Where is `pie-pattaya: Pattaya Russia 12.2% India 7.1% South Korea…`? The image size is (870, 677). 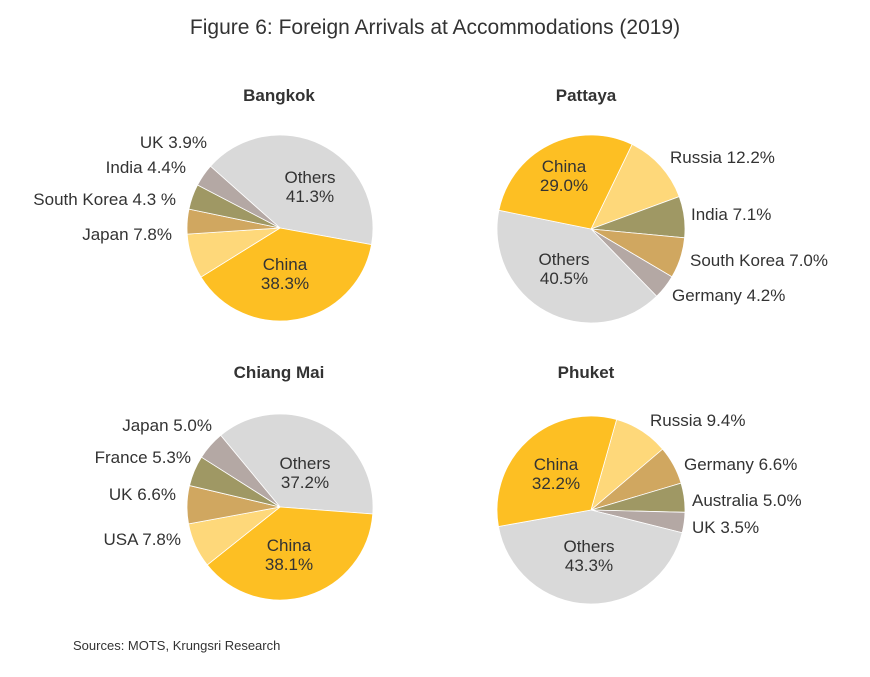 pie-pattaya: Pattaya Russia 12.2% India 7.1% South Korea… is located at coordinates (662, 205).